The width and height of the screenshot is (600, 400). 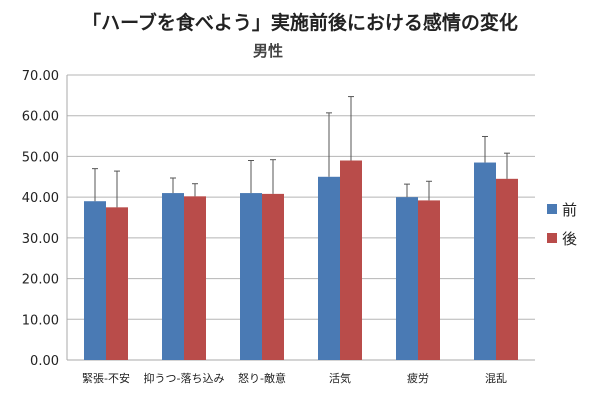 What do you see at coordinates (40, 320) in the screenshot?
I see `y-tick-label: 10.00` at bounding box center [40, 320].